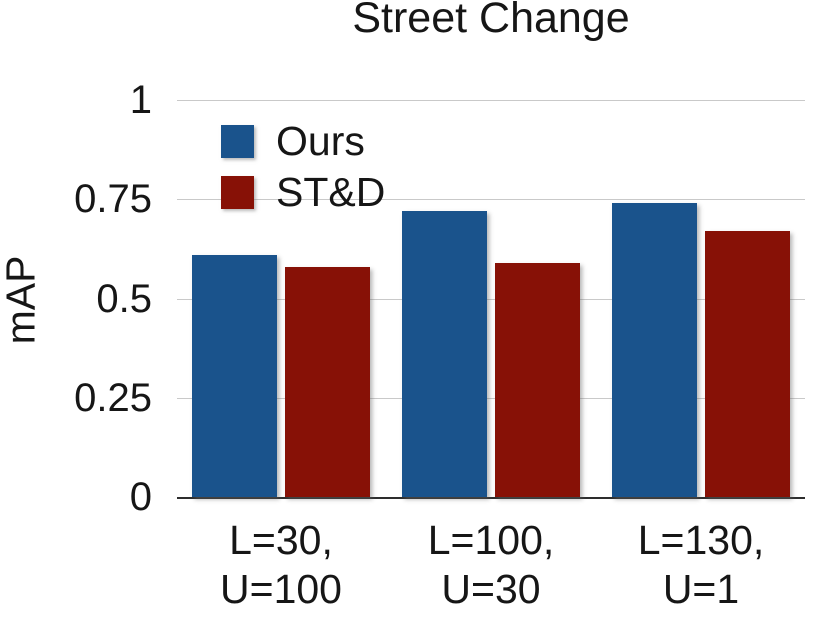 The height and width of the screenshot is (623, 830). What do you see at coordinates (281, 540) in the screenshot?
I see `x-axis-category-line: L=30,` at bounding box center [281, 540].